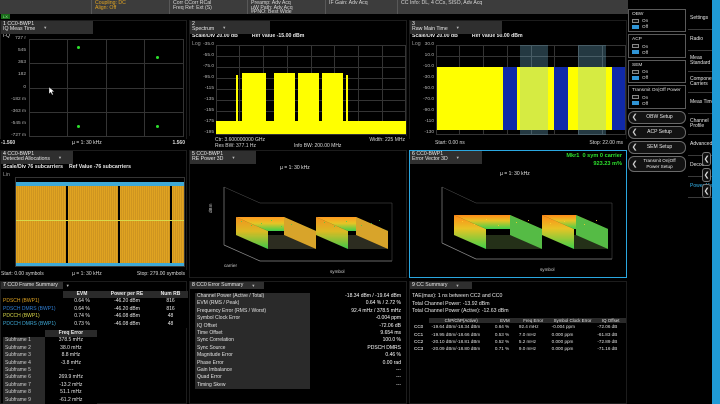 Image resolution: width=720 pixels, height=404 pixels. I want to click on table-row: Subframe 9 -61.2 mHz, so click(50, 400).